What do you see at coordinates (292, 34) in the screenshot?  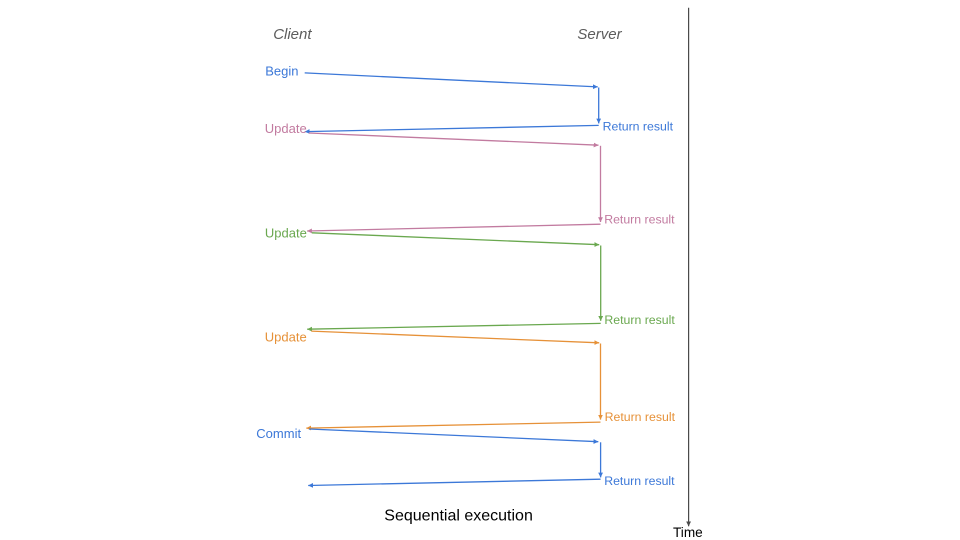 I see `svg-text: Client` at bounding box center [292, 34].